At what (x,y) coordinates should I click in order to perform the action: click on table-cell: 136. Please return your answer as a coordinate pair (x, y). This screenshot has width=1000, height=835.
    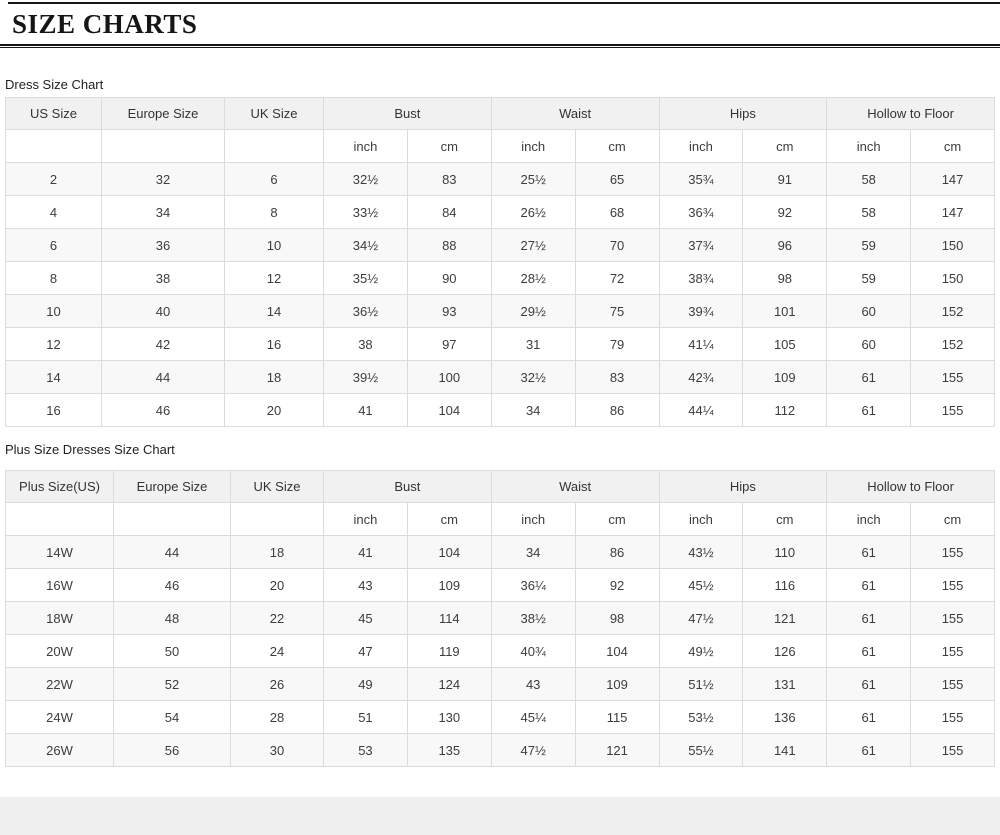
    Looking at the image, I should click on (785, 717).